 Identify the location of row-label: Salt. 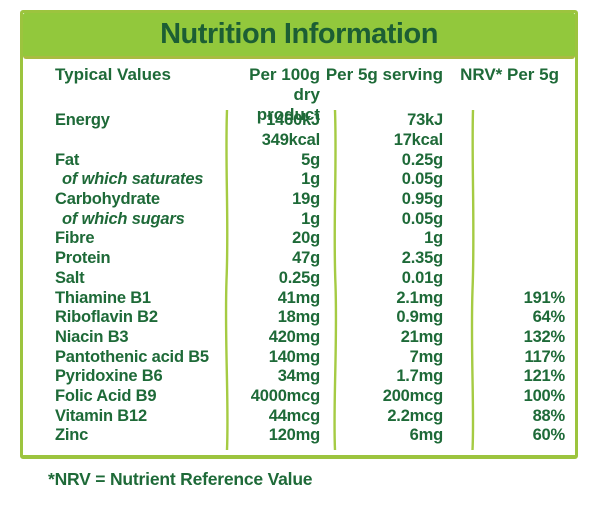
(70, 277).